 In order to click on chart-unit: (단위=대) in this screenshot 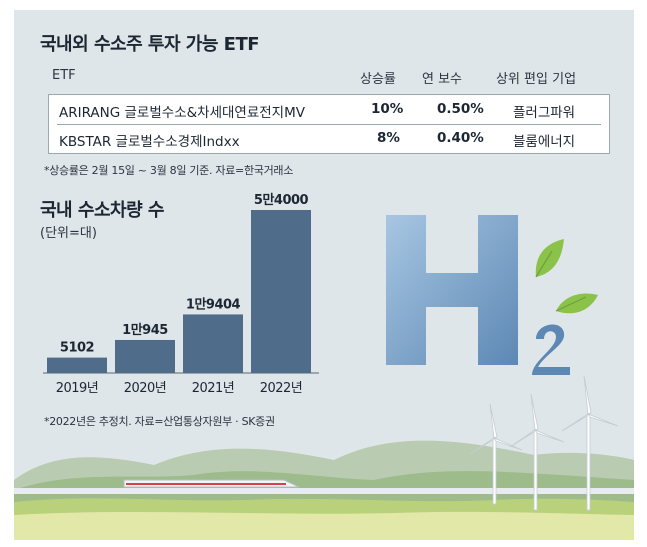, I will do `click(68, 233)`.